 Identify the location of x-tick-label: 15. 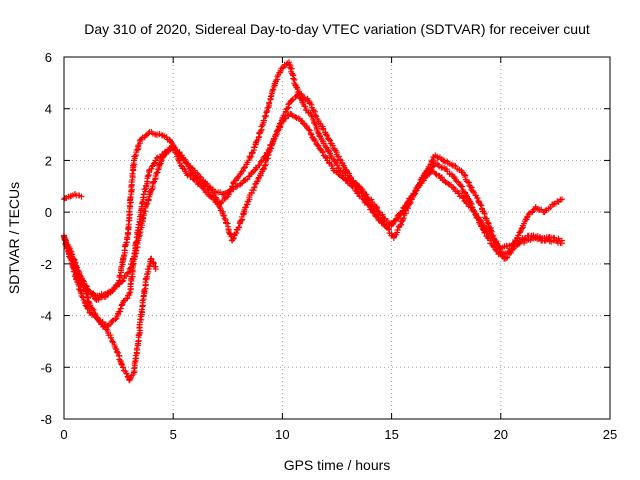
(391, 434).